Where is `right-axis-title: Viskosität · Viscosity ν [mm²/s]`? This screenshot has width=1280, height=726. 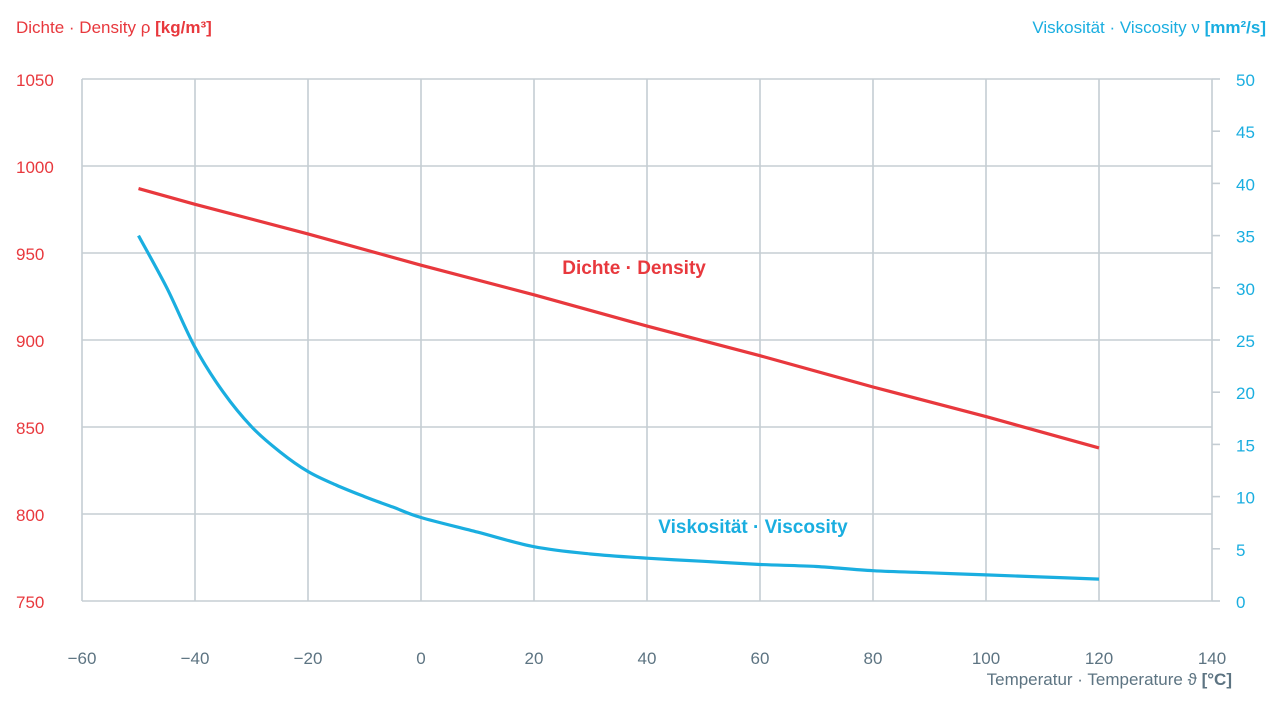
right-axis-title: Viskosität · Viscosity ν [mm²/s] is located at coordinates (1149, 28).